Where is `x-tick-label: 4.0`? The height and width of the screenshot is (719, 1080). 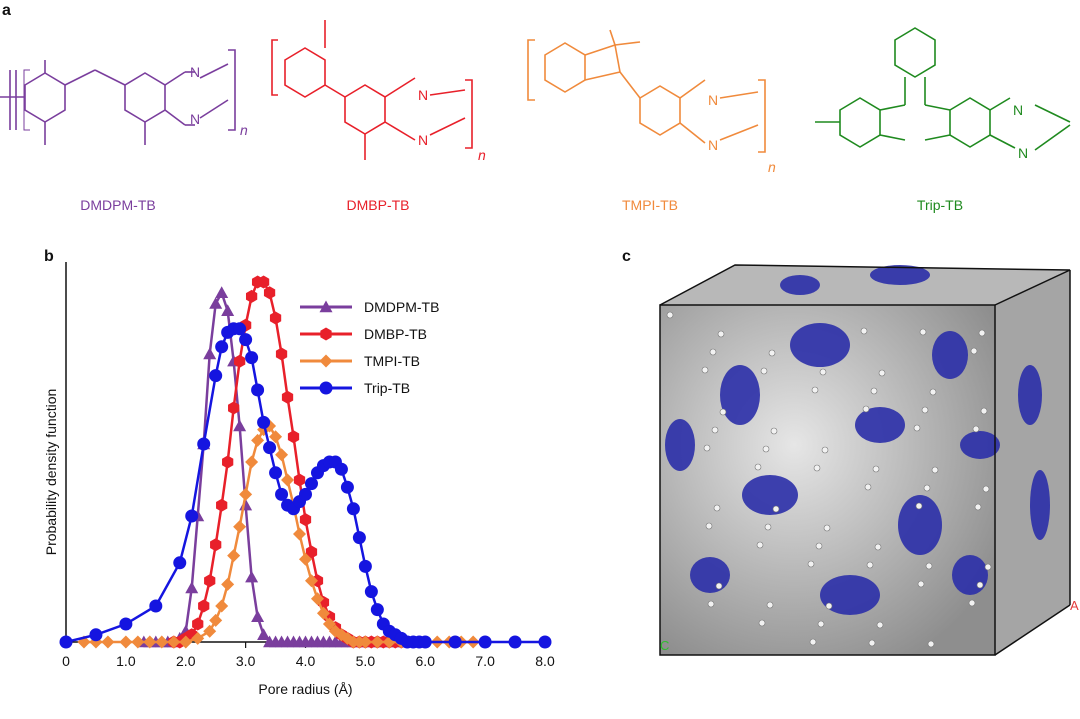 x-tick-label: 4.0 is located at coordinates (306, 661).